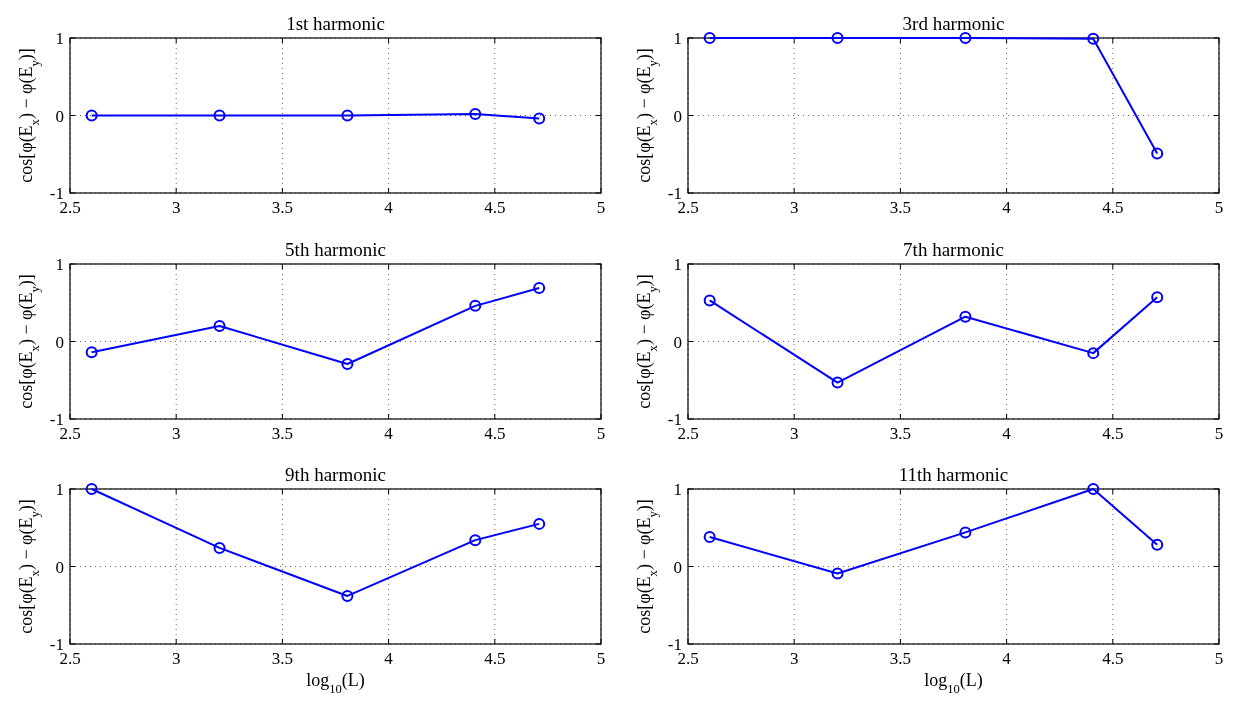 The height and width of the screenshot is (701, 1238). What do you see at coordinates (953, 249) in the screenshot?
I see `chart-title: 7th harmonic` at bounding box center [953, 249].